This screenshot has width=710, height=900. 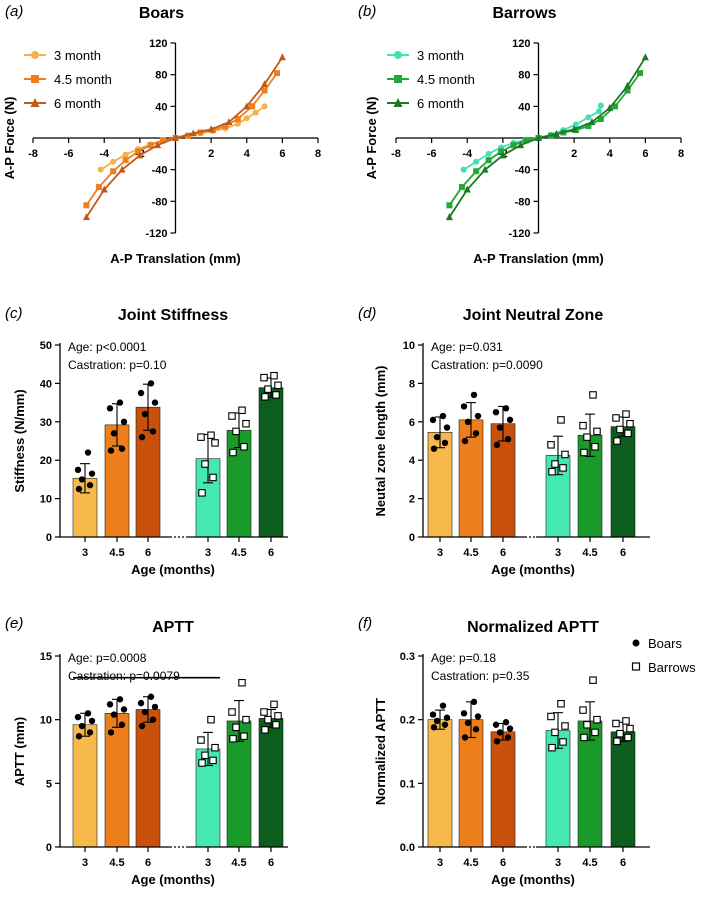 I want to click on x-tick-label: 8, so click(x=681, y=154).